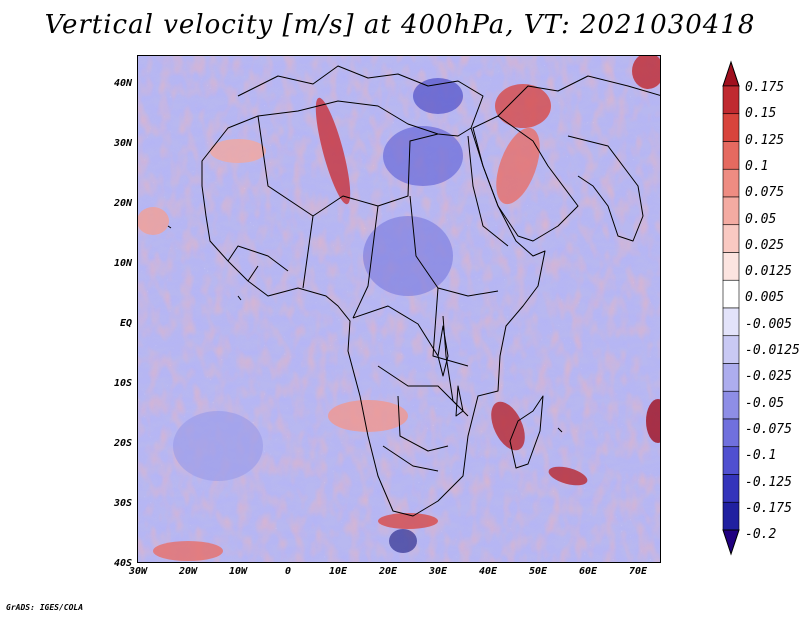 This screenshot has width=800, height=618. I want to click on latitude-label: 20S, so click(122, 443).